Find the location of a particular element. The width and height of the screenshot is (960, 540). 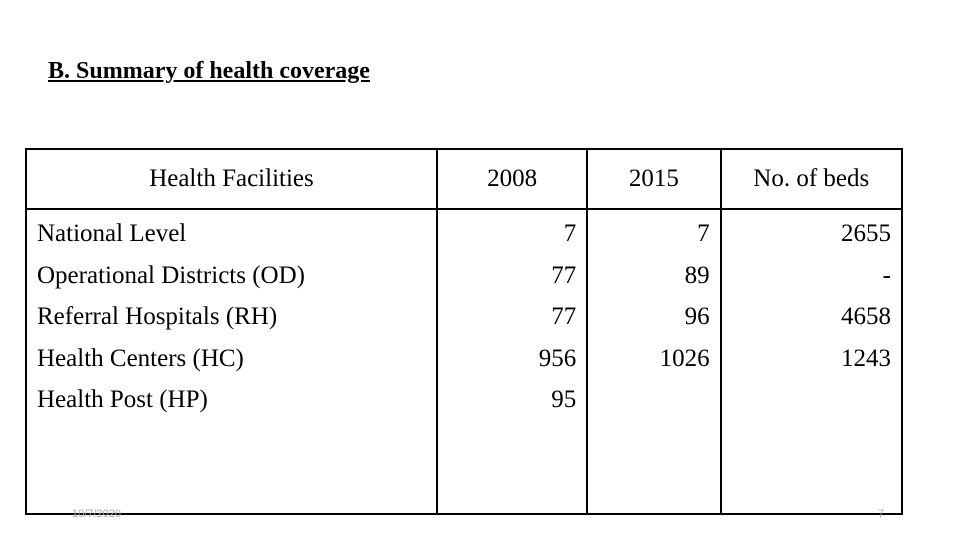

count-2008: 95 is located at coordinates (564, 399).